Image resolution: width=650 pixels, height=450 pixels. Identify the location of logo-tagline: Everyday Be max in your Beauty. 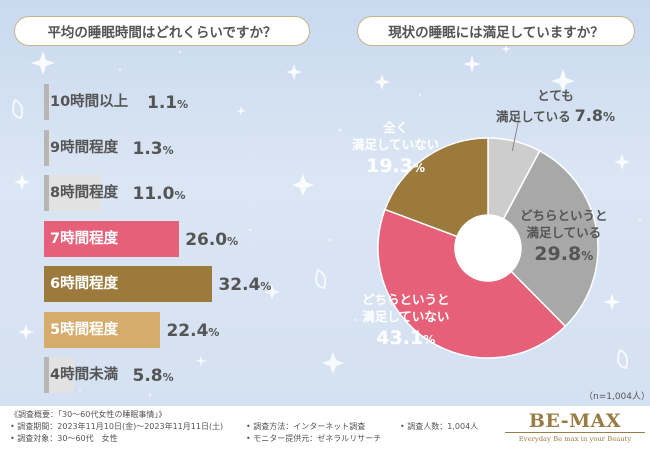
(575, 437).